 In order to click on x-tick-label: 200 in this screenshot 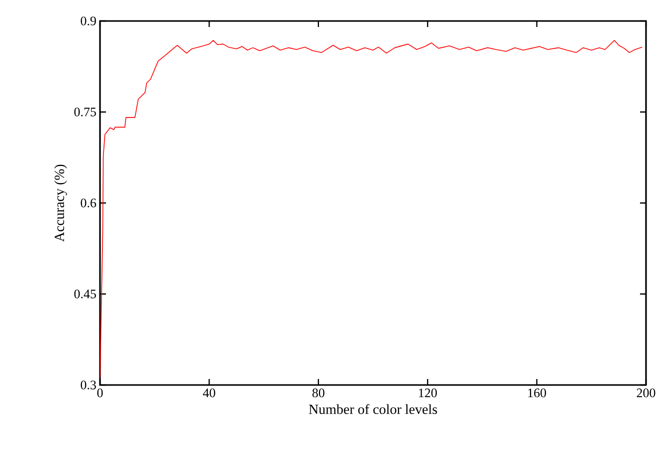, I will do `click(646, 393)`.